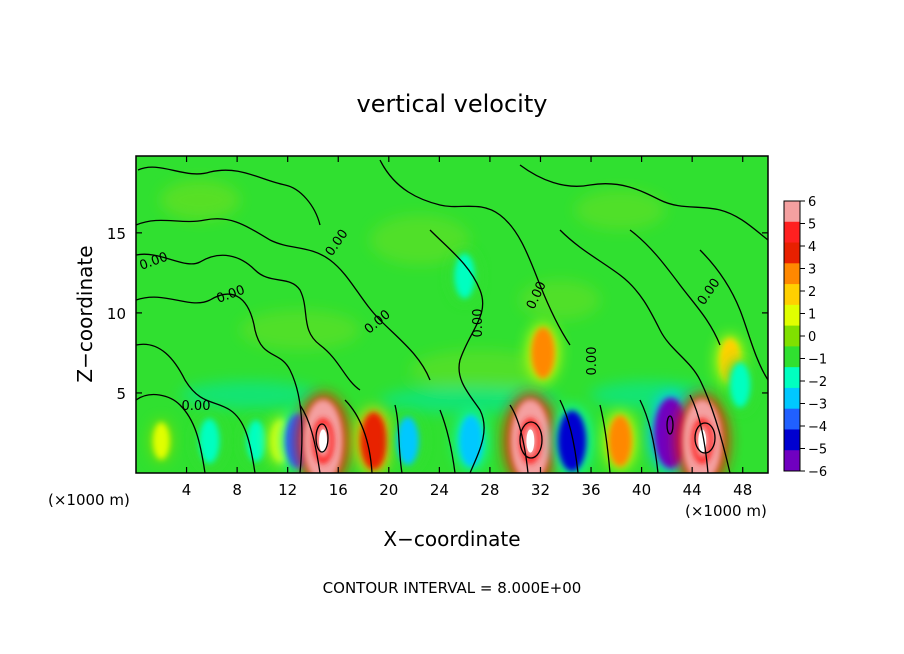 Image resolution: width=904 pixels, height=654 pixels. I want to click on x-tick-label: 16, so click(338, 490).